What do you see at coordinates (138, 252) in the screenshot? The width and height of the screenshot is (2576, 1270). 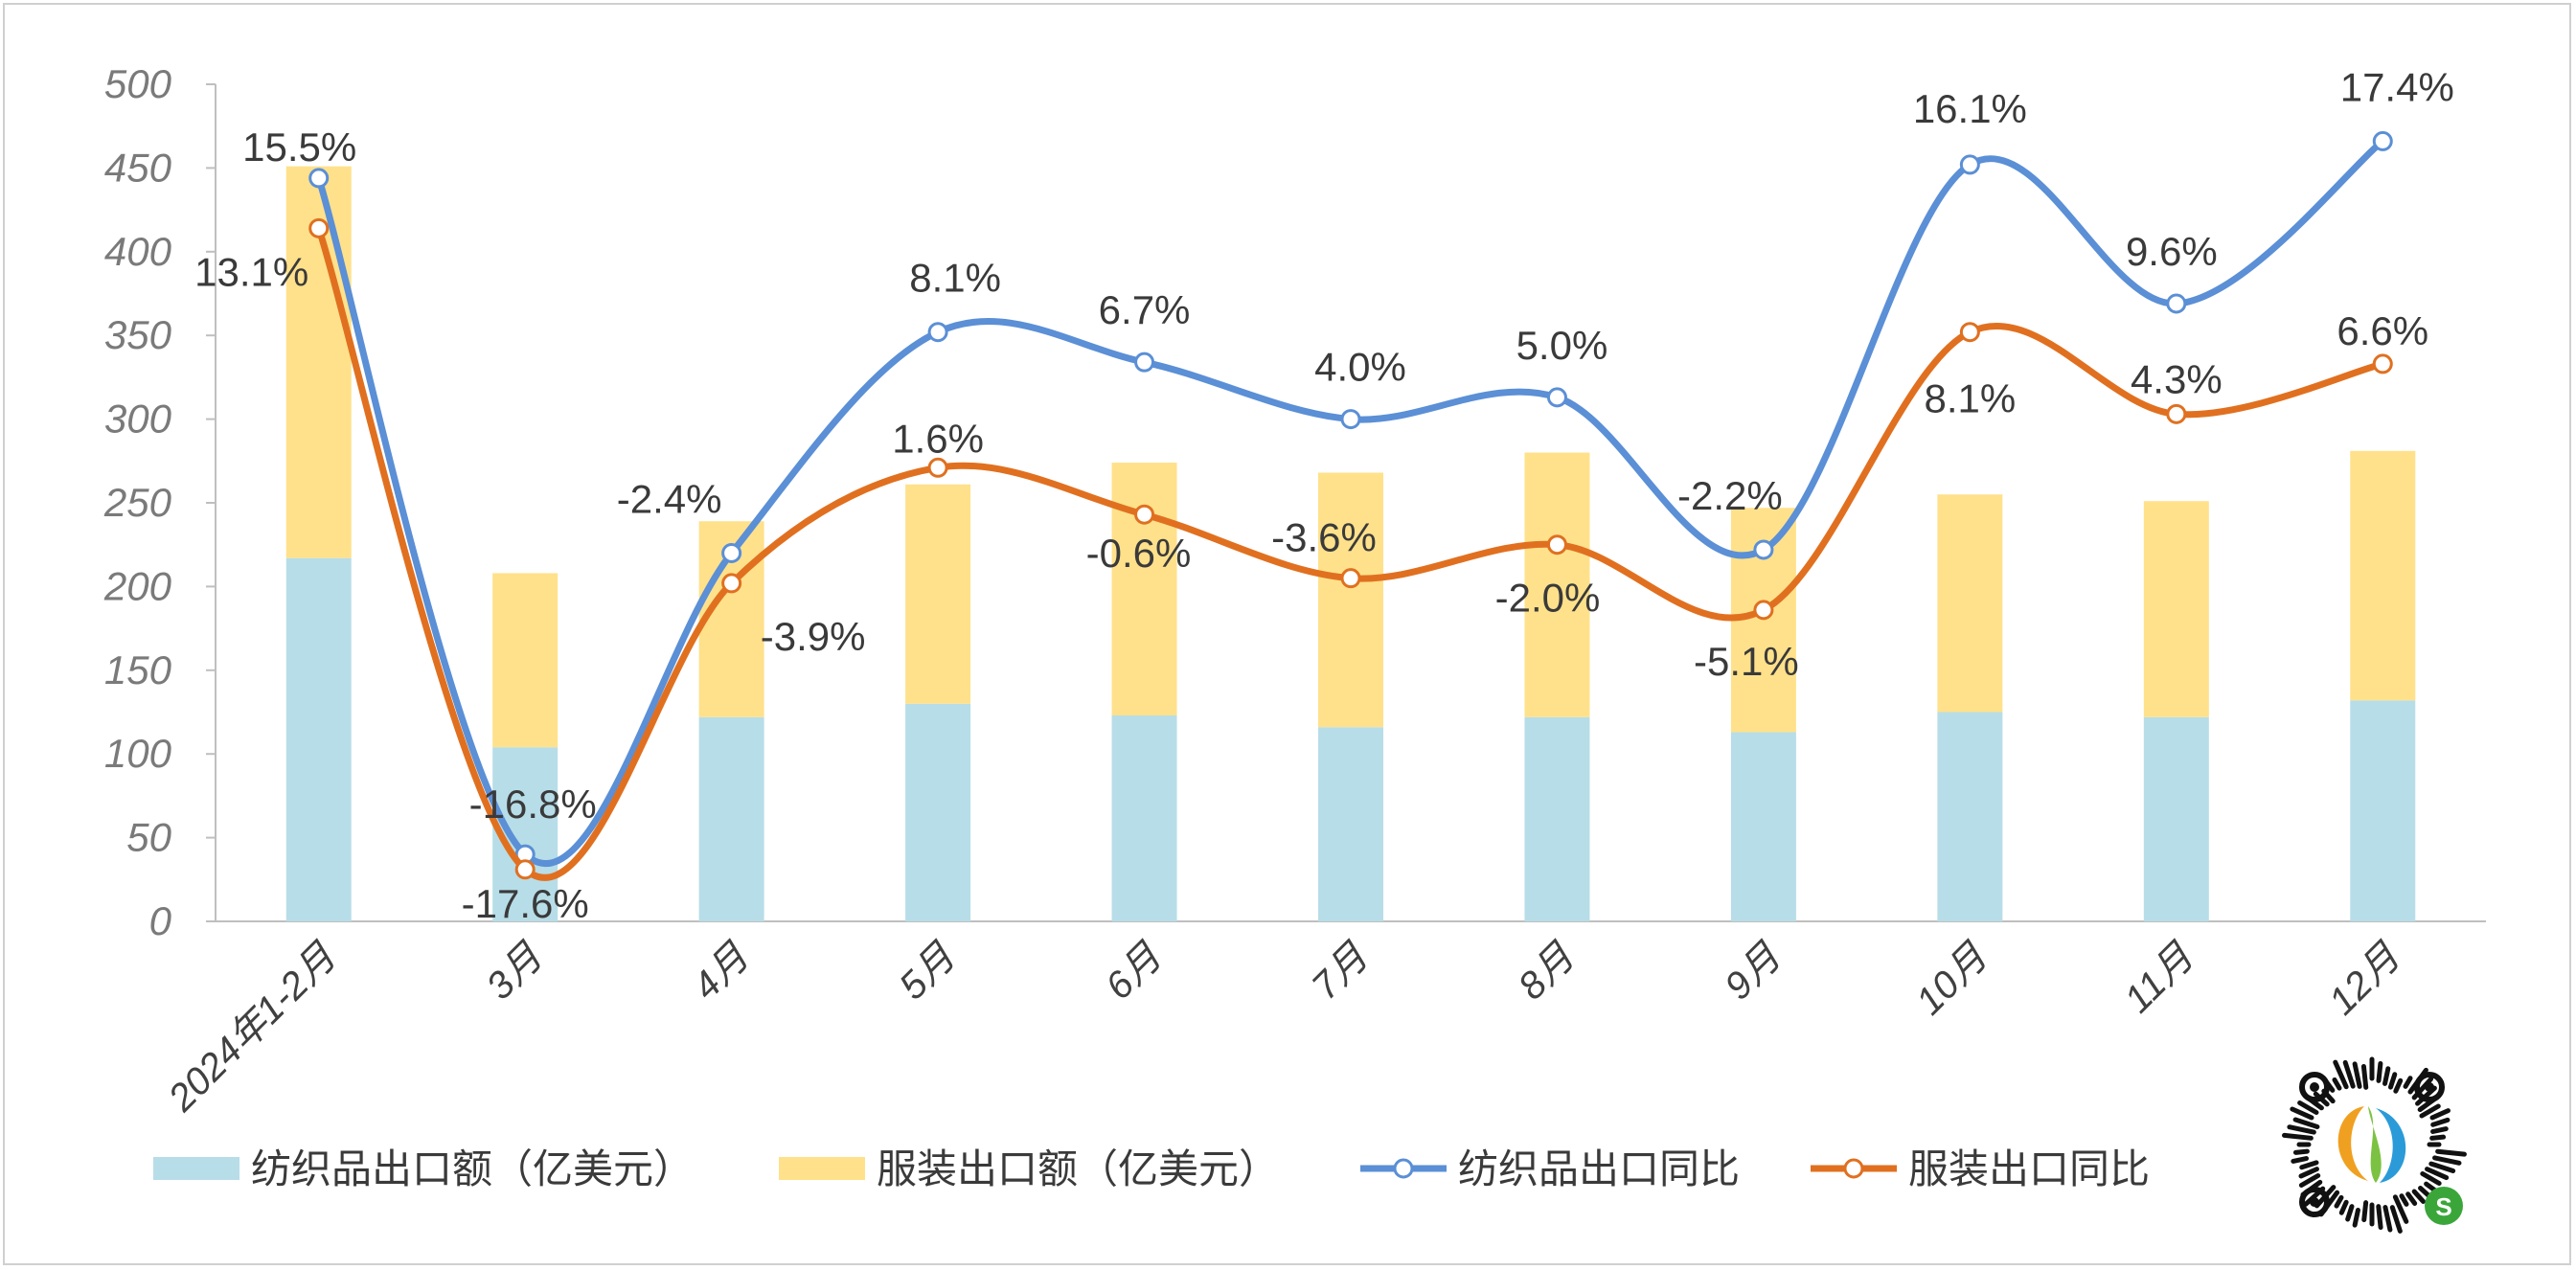 I see `y-tick-label: 400` at bounding box center [138, 252].